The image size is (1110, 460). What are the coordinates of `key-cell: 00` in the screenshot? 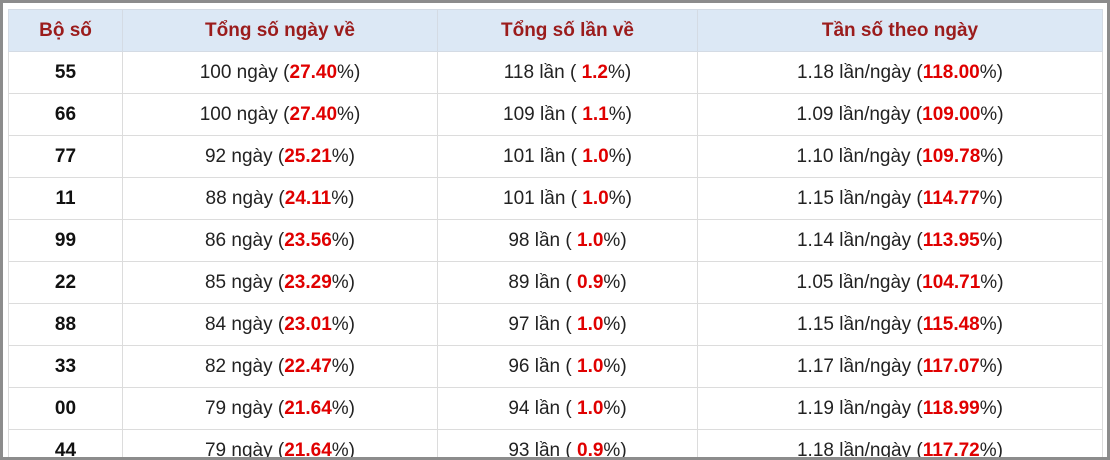 It's located at (65, 408).